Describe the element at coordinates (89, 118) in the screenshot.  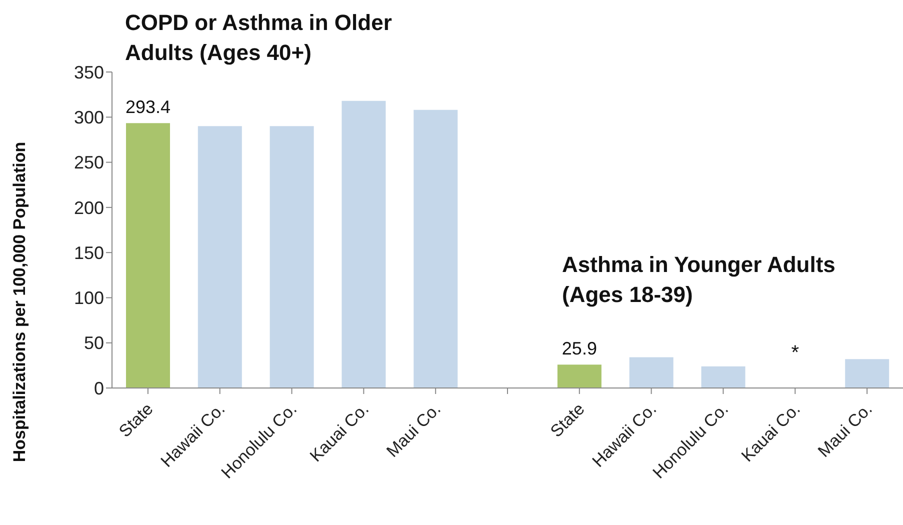
I see `y-tick-label: 300` at that location.